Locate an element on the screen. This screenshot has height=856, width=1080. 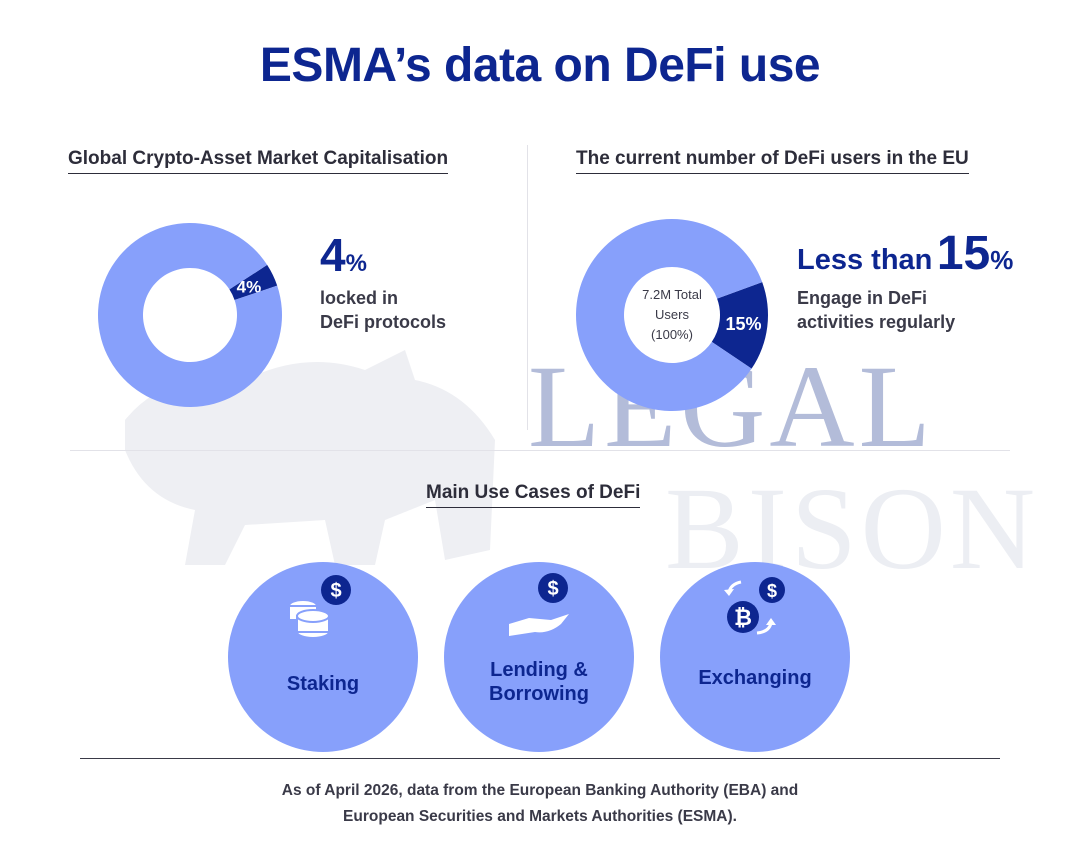
donut-center-label: (100%) is located at coordinates (672, 334).